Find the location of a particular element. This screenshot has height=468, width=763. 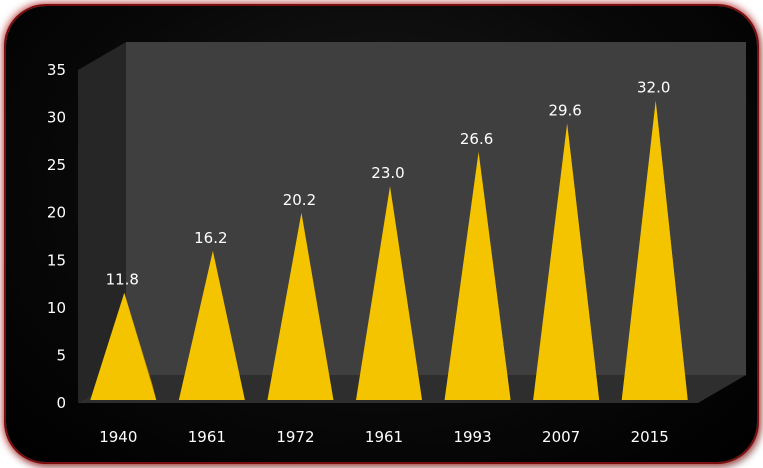

x-tick-label: 1940 is located at coordinates (118, 437).